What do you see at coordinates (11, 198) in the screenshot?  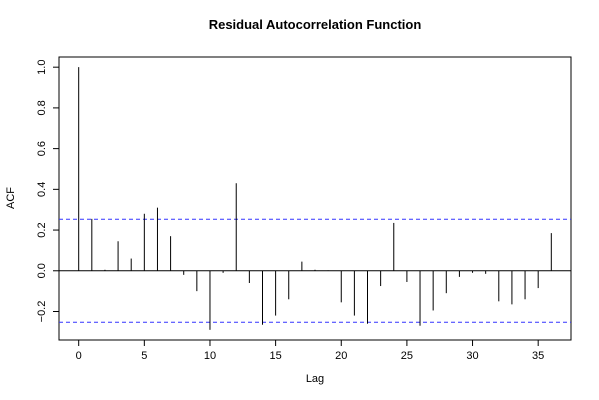 I see `y-axis-label: ACF` at bounding box center [11, 198].